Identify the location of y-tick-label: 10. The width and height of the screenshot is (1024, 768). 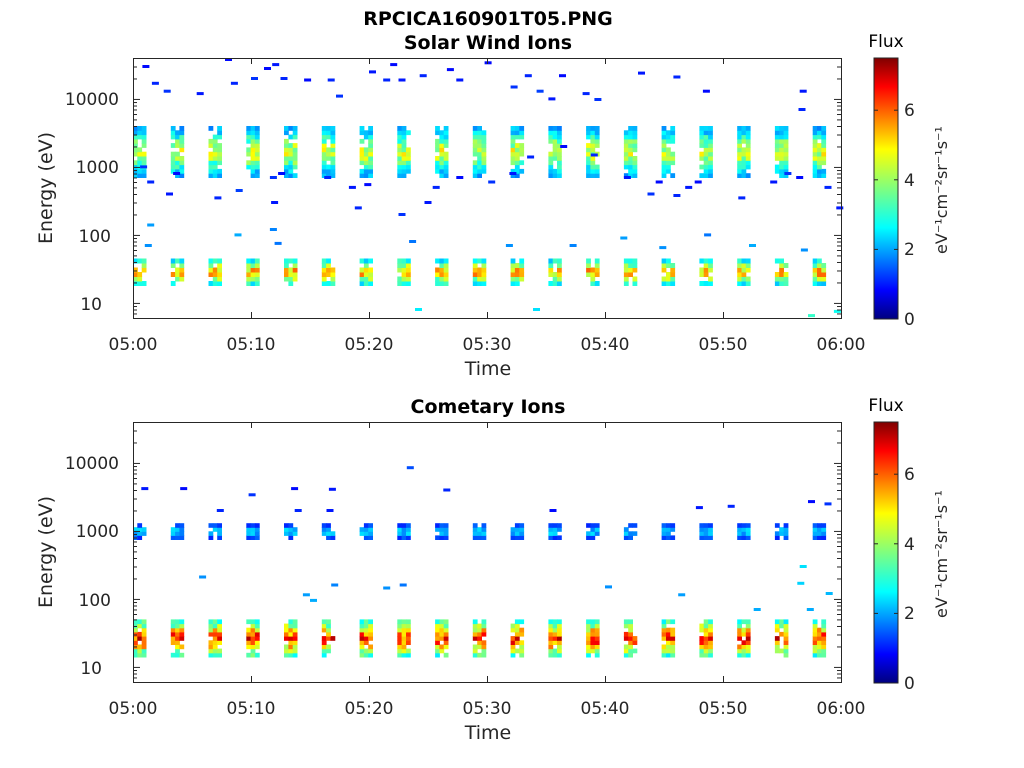
(91, 669).